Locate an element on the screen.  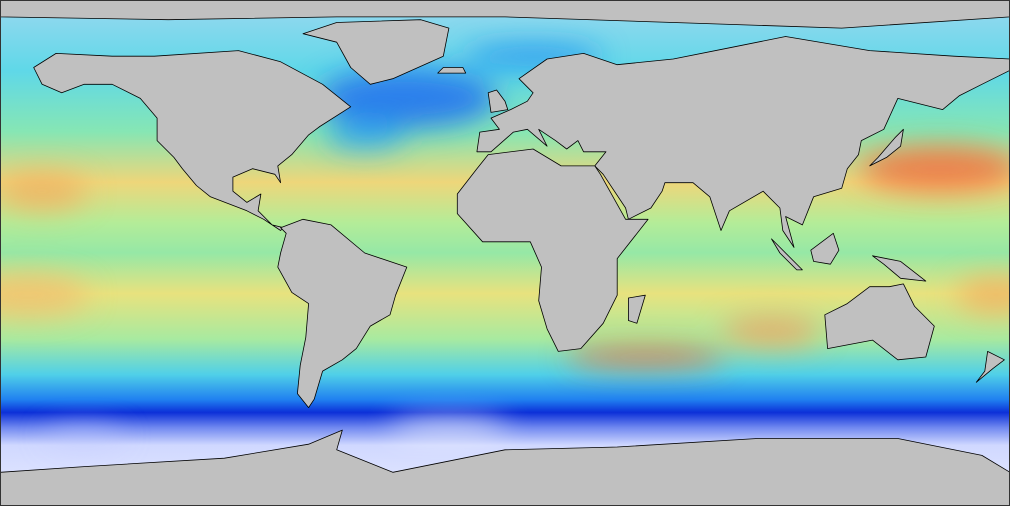
greenland is located at coordinates (376, 52).